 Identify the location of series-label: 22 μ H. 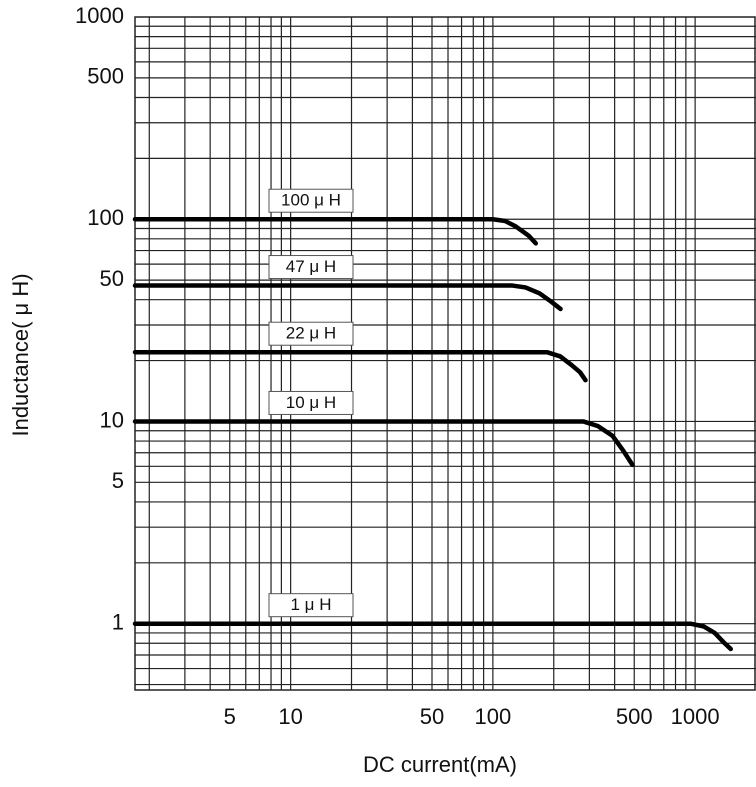
(311, 333).